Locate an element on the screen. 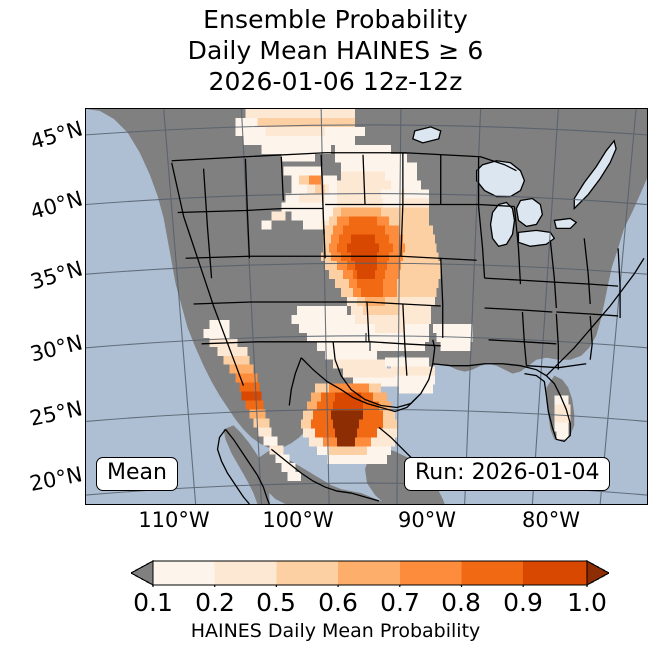  lake-huron is located at coordinates (529, 212).